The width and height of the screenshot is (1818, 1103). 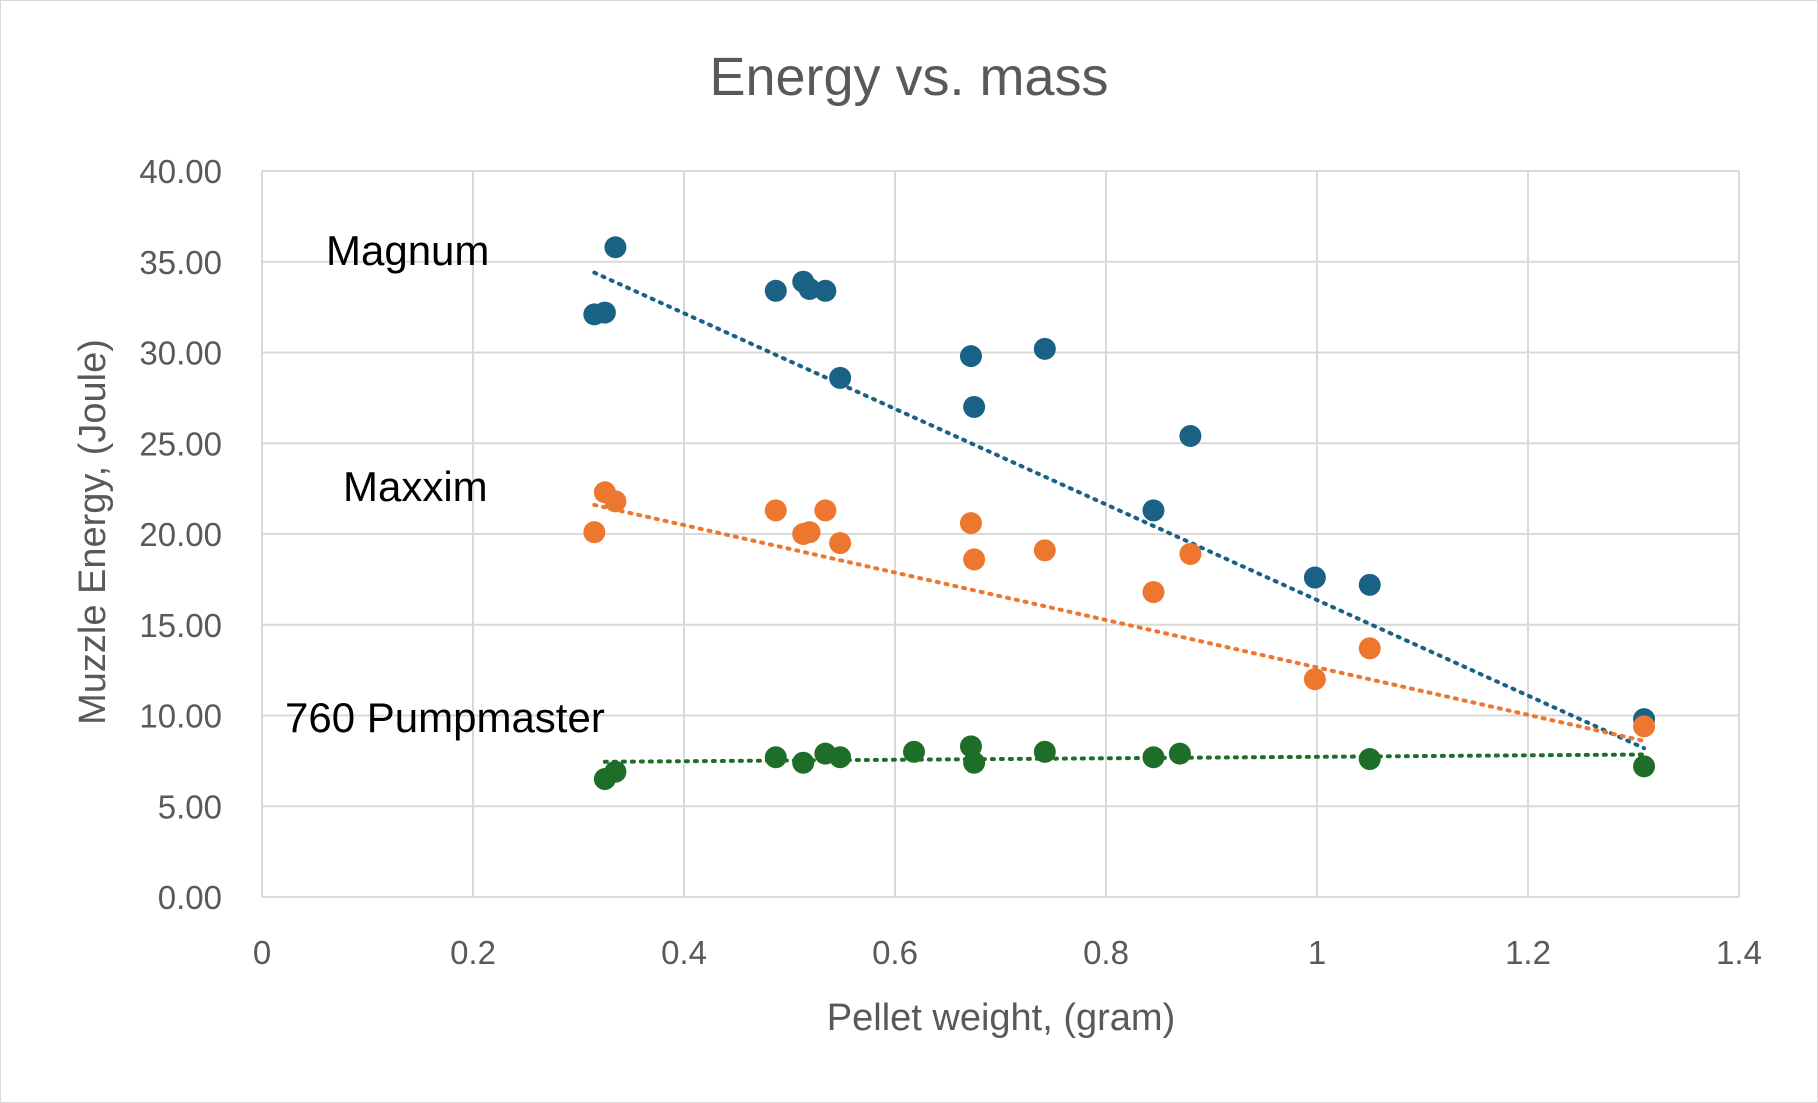 What do you see at coordinates (407, 250) in the screenshot?
I see `magnum-annotation: Magnum` at bounding box center [407, 250].